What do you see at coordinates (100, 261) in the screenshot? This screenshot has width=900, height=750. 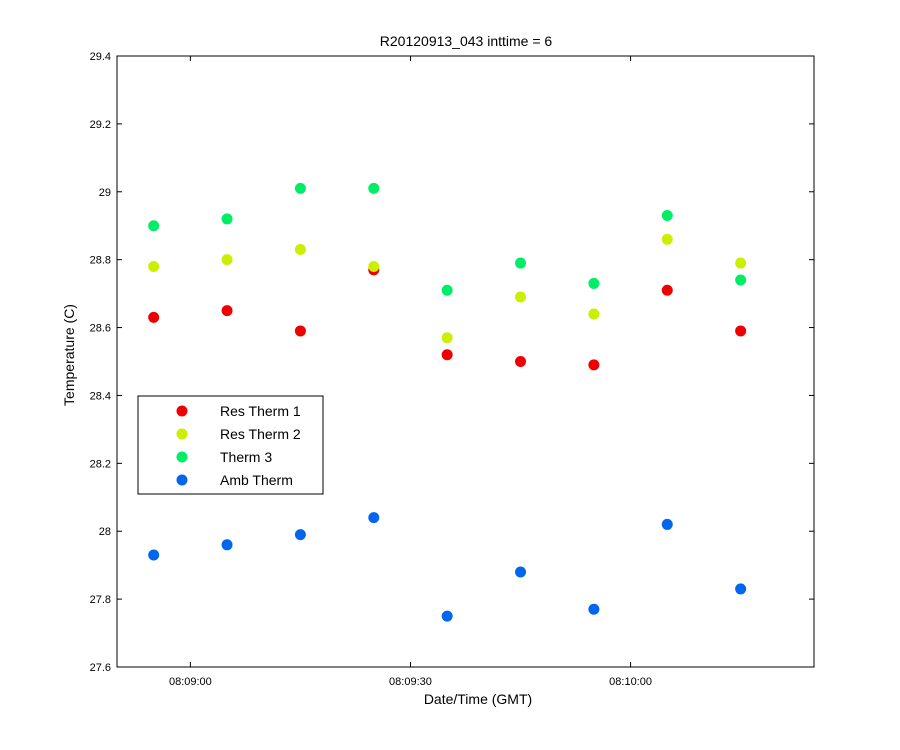 I see `y-tick-label: 28.8` at bounding box center [100, 261].